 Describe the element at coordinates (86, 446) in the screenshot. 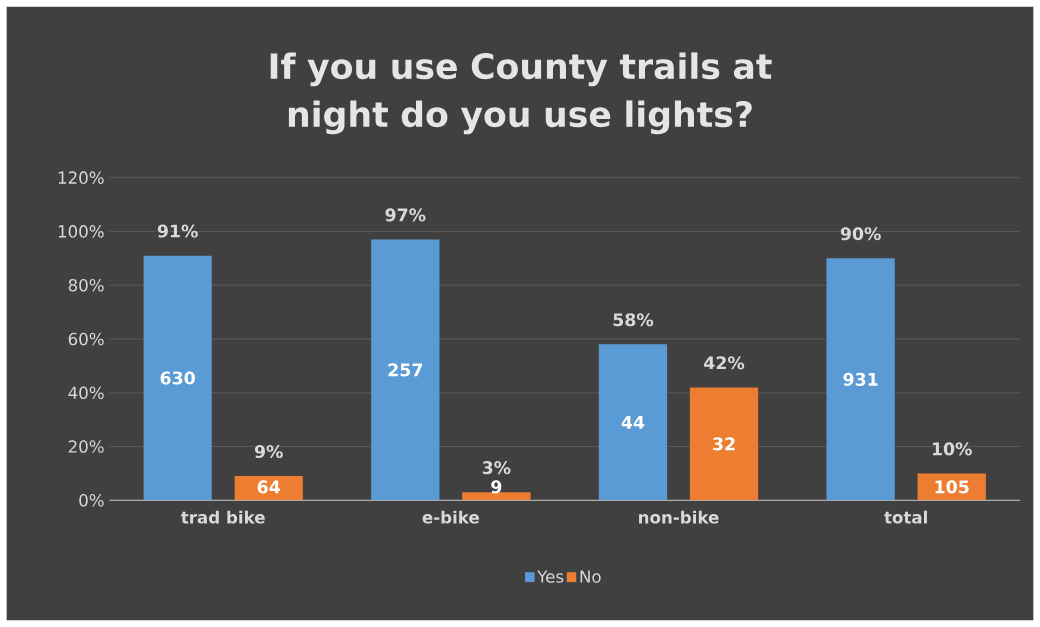

I see `y-tick-label: 20%` at that location.